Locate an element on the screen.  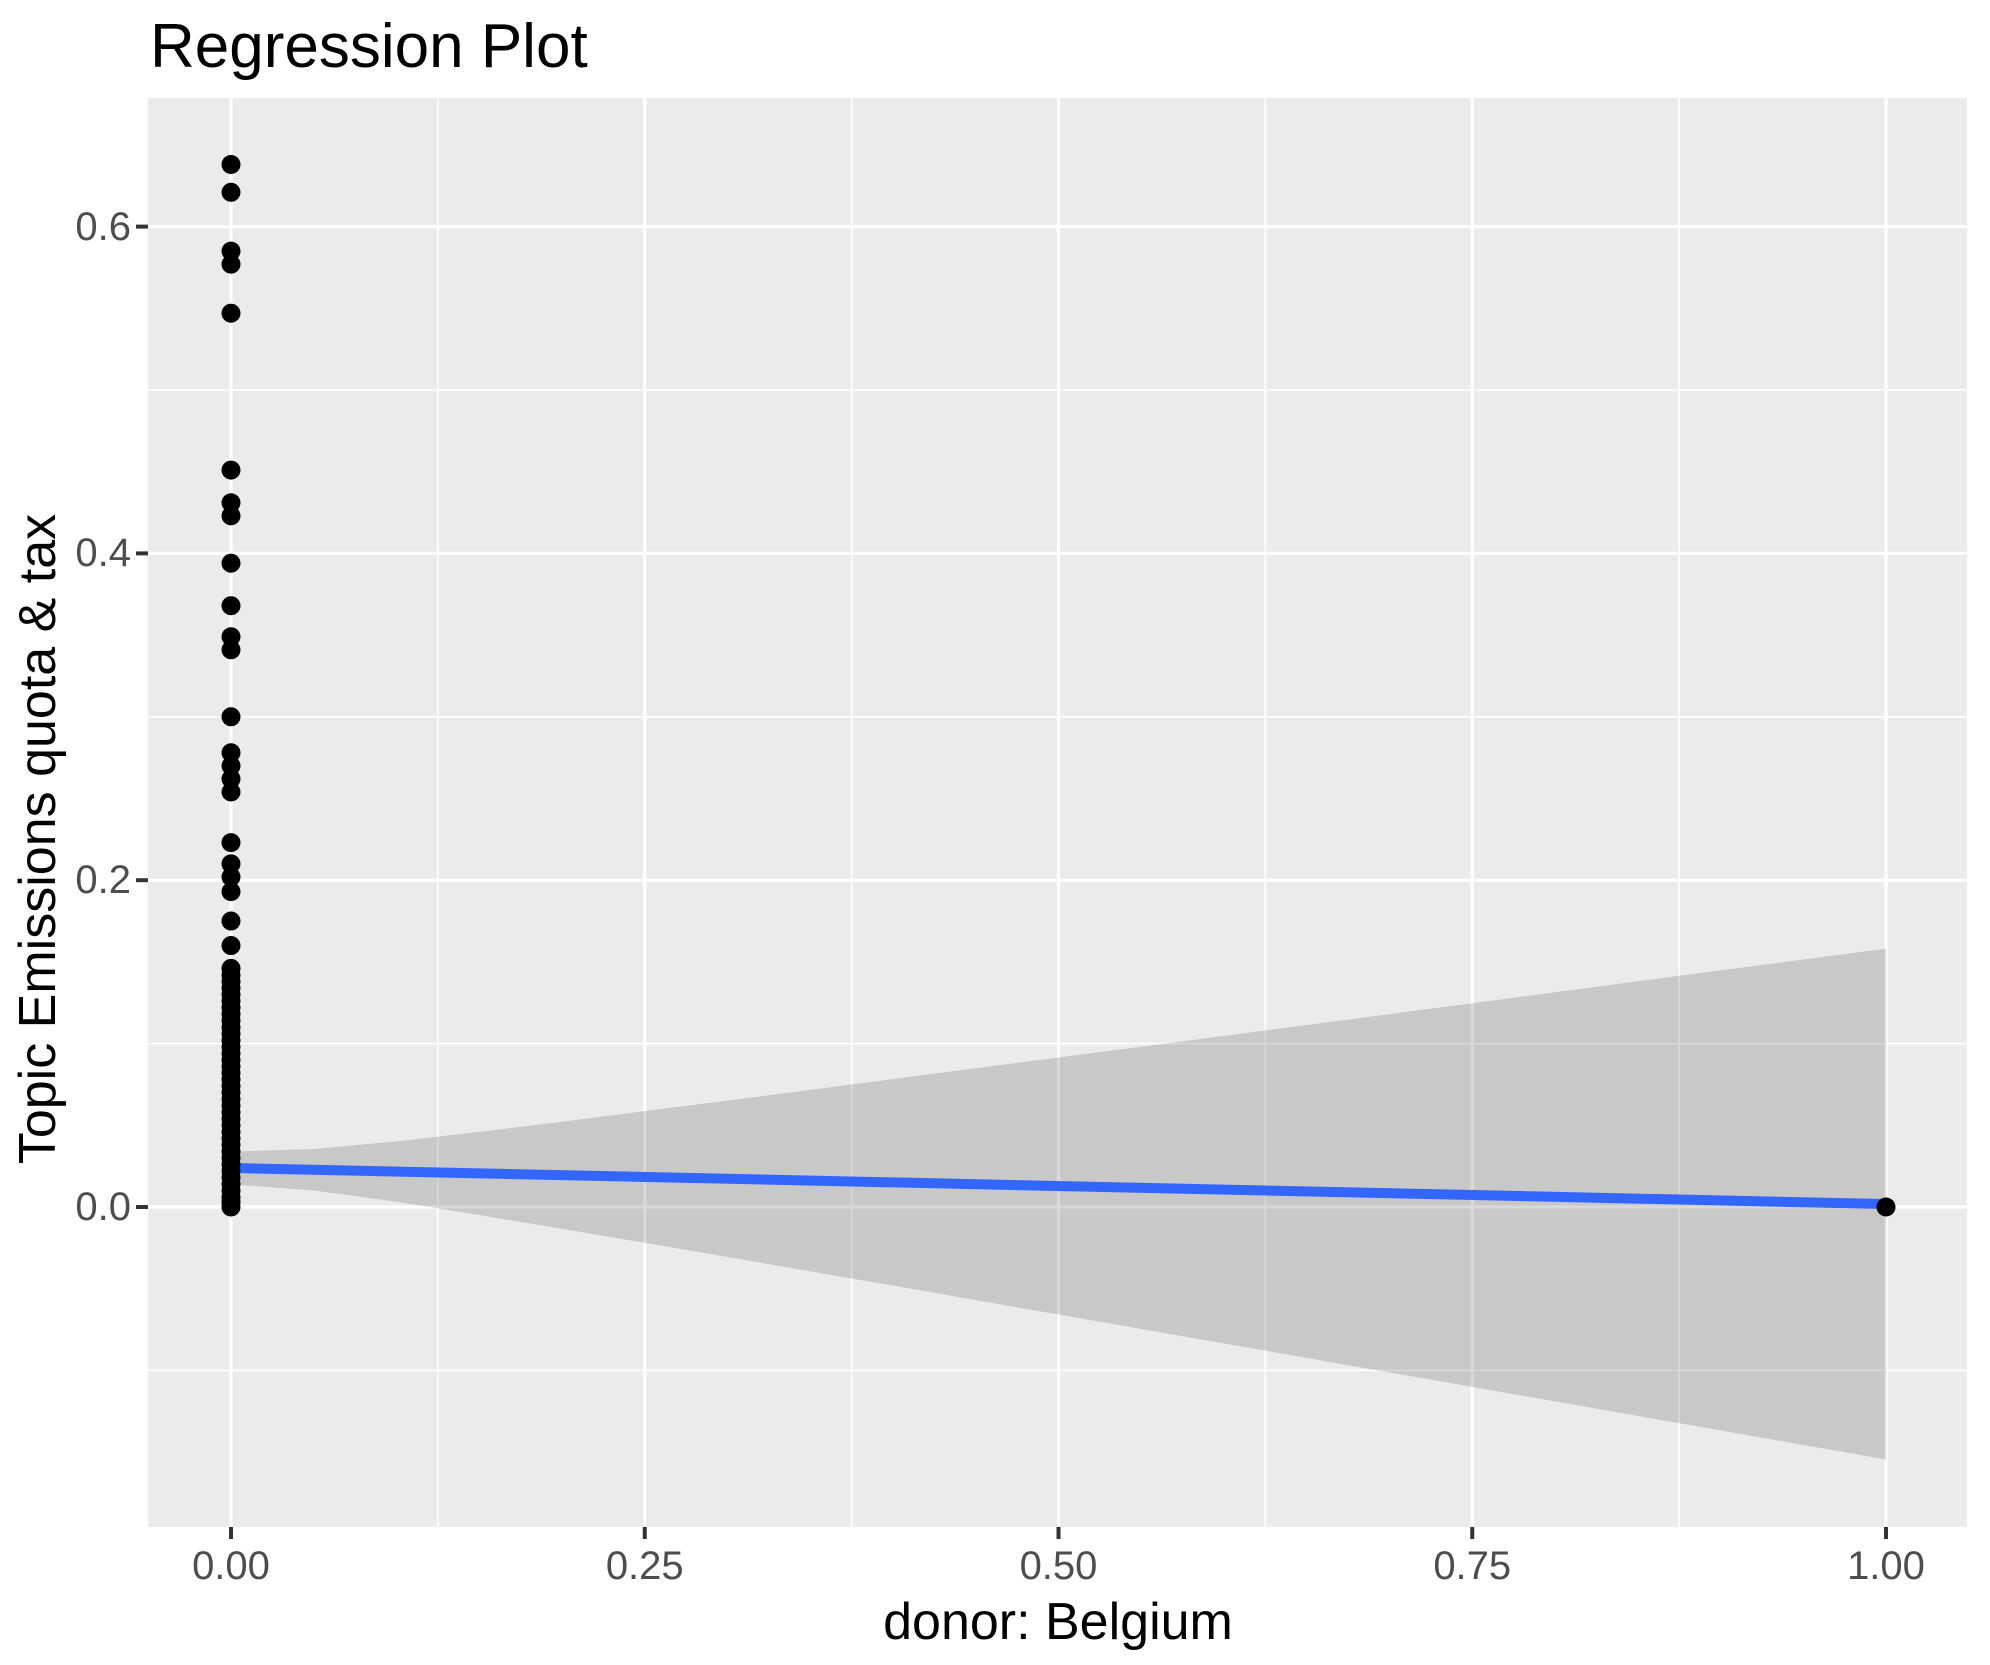
y-tick-label: 0.6 is located at coordinates (103, 226).